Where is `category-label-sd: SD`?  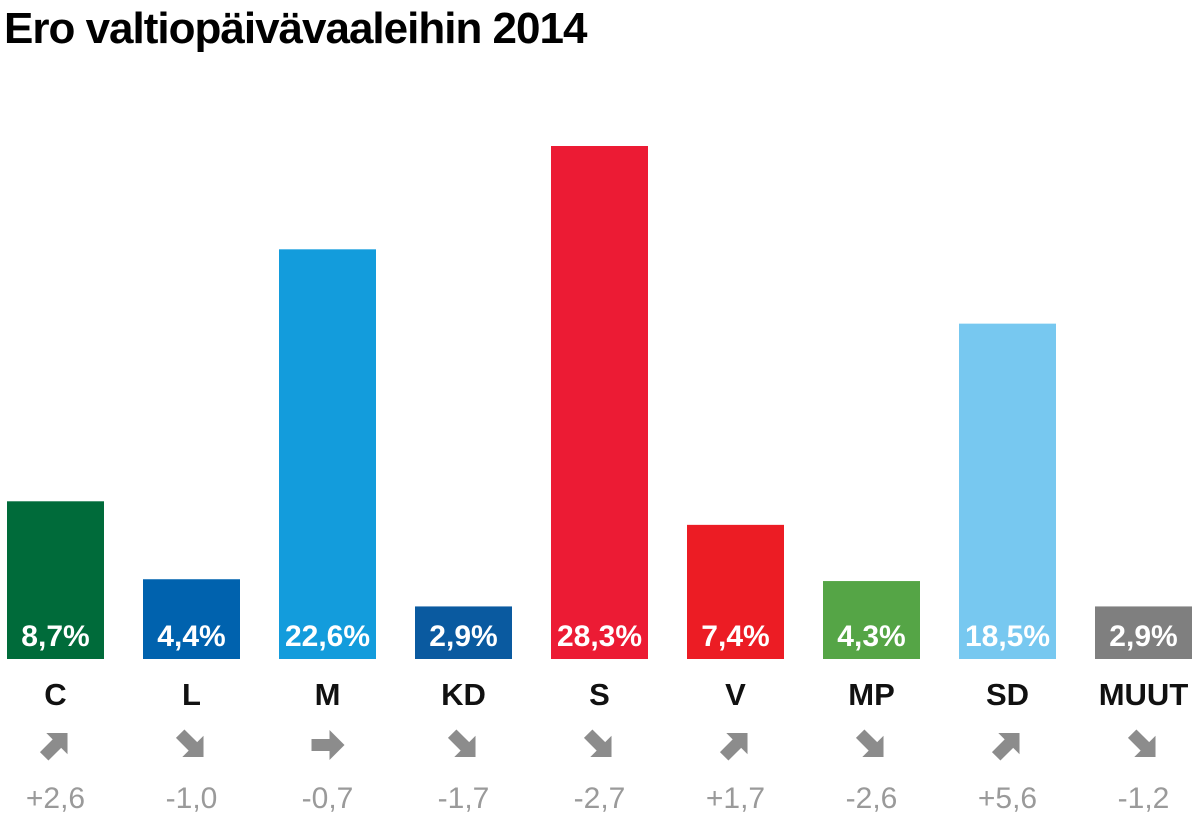
category-label-sd: SD is located at coordinates (1007, 694).